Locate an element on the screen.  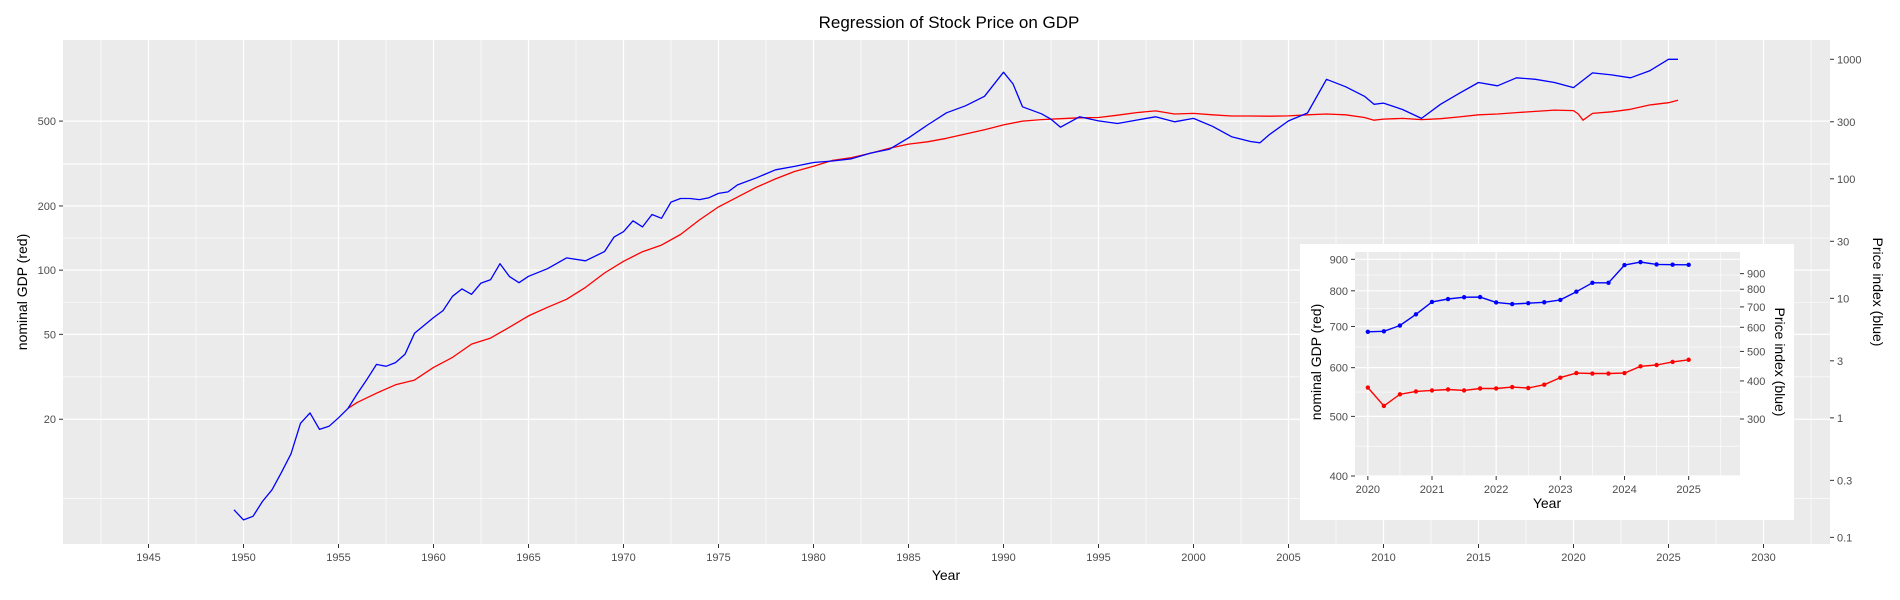
y-tick-label: 50 is located at coordinates (50, 335).